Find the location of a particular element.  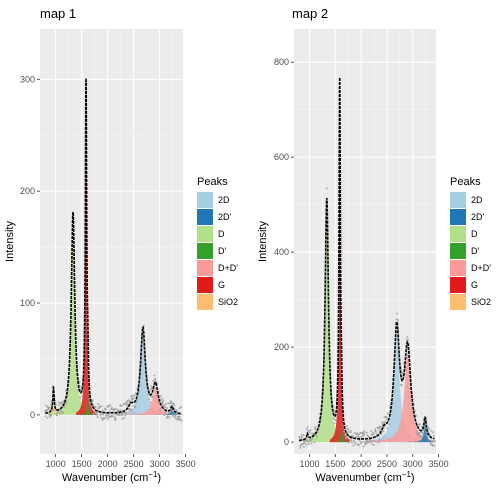

x-axis-label-main: Wavenumber (cm is located at coordinates (105, 478).